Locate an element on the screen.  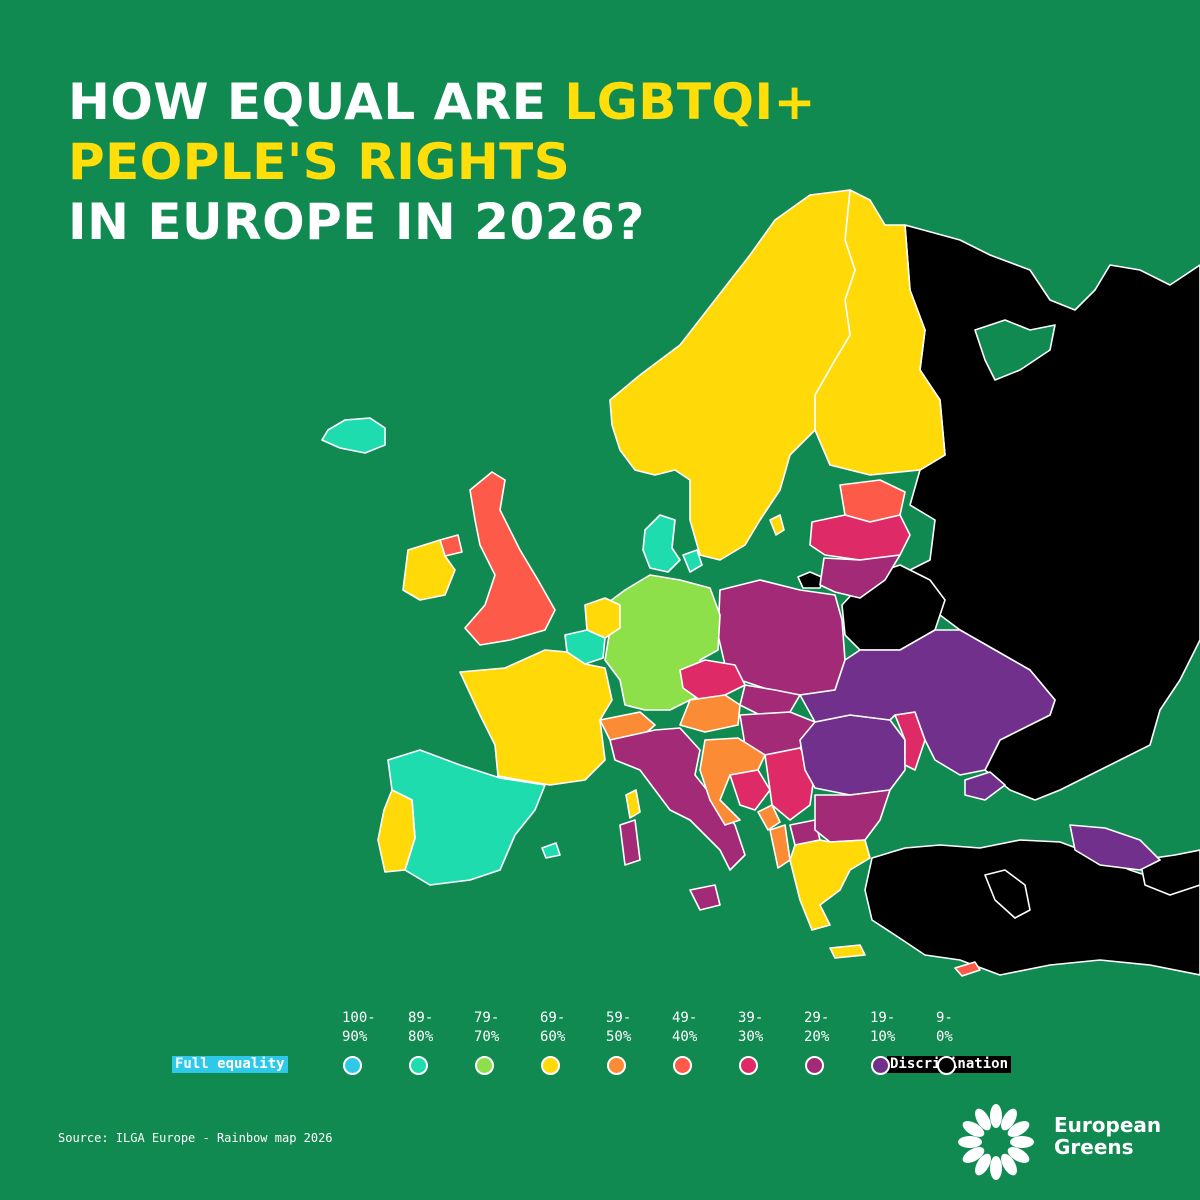
region-turkey is located at coordinates (1032, 907).